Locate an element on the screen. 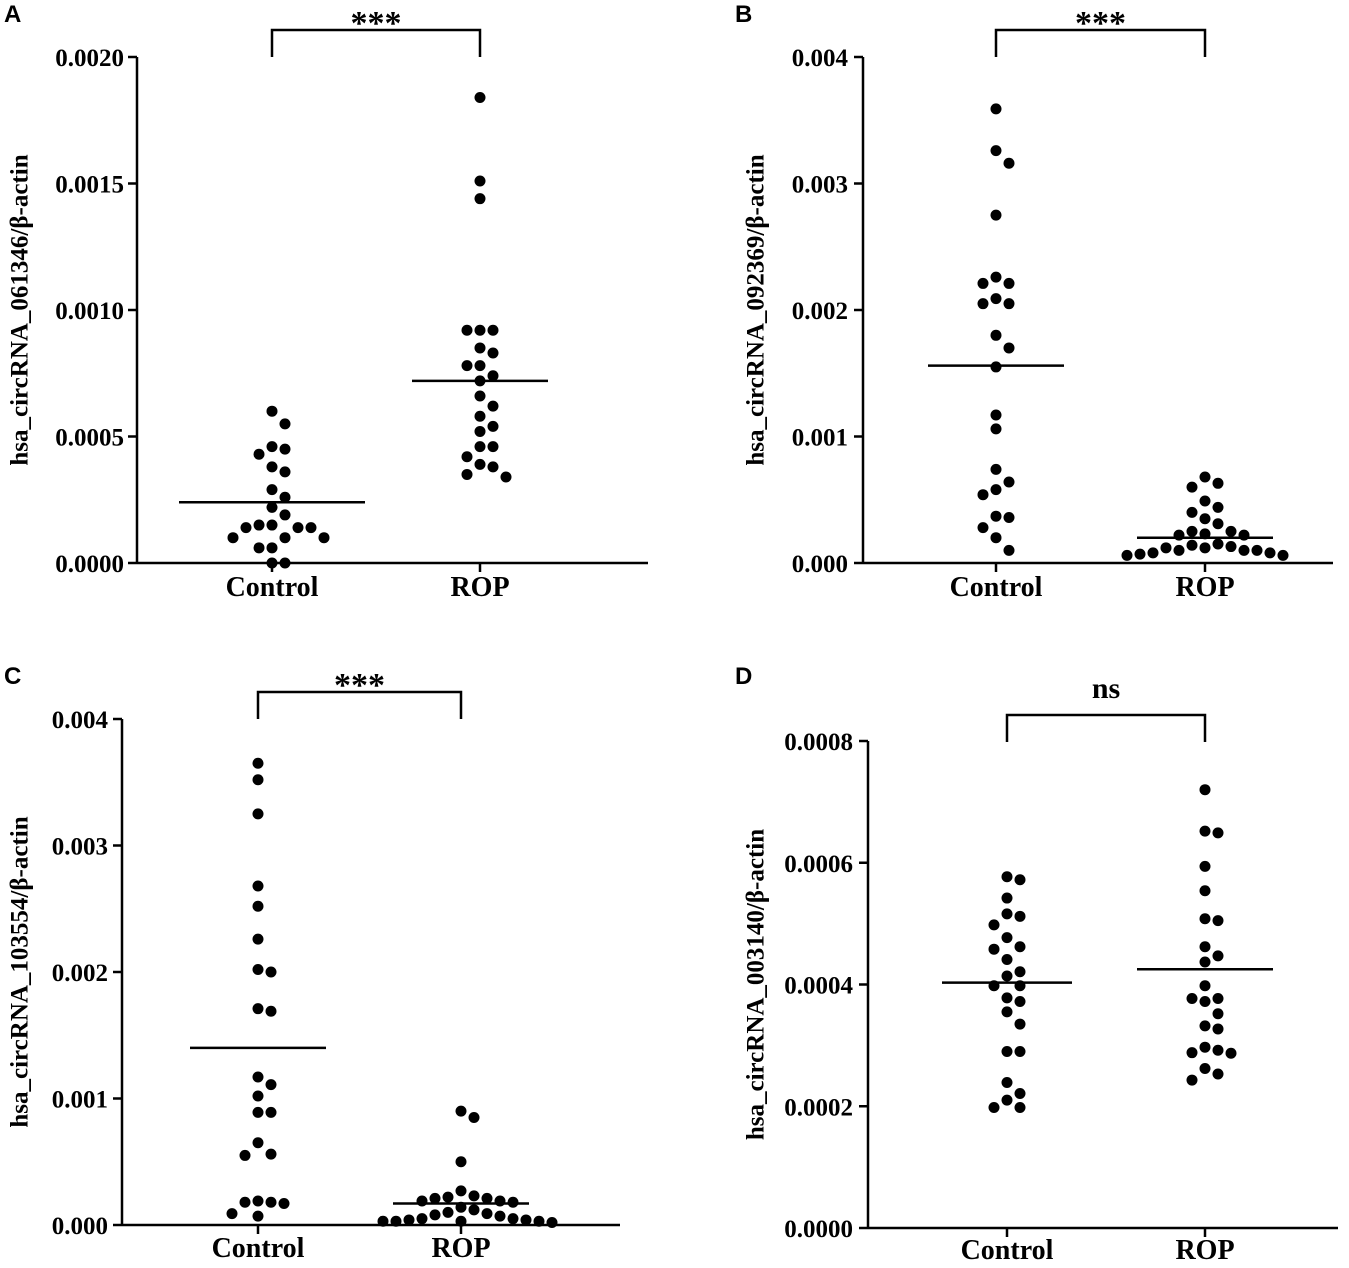  y-tick-label: 0.0005 is located at coordinates (89, 438).